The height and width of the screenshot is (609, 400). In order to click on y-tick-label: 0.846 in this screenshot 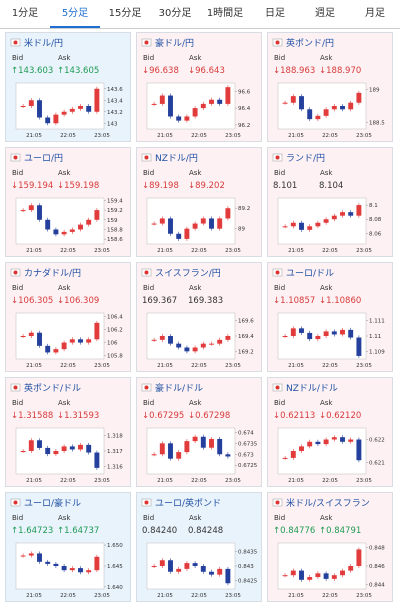, I will do `click(377, 567)`.